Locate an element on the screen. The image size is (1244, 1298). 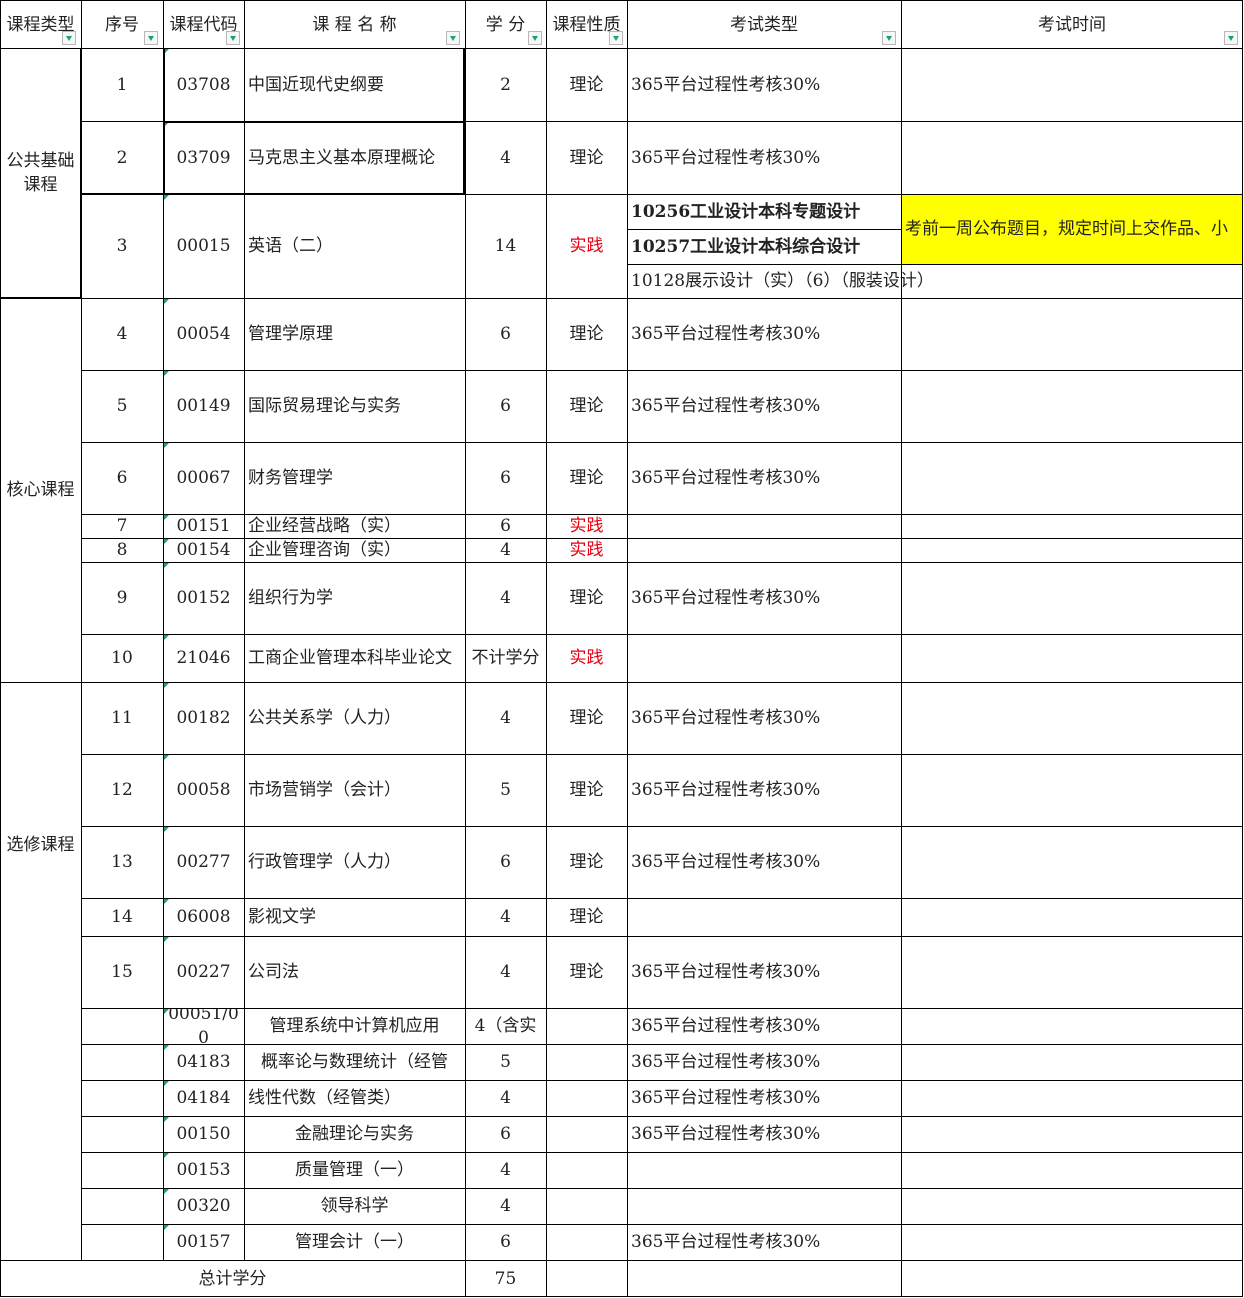
header-course-type: 课程类型 is located at coordinates (40, 24).